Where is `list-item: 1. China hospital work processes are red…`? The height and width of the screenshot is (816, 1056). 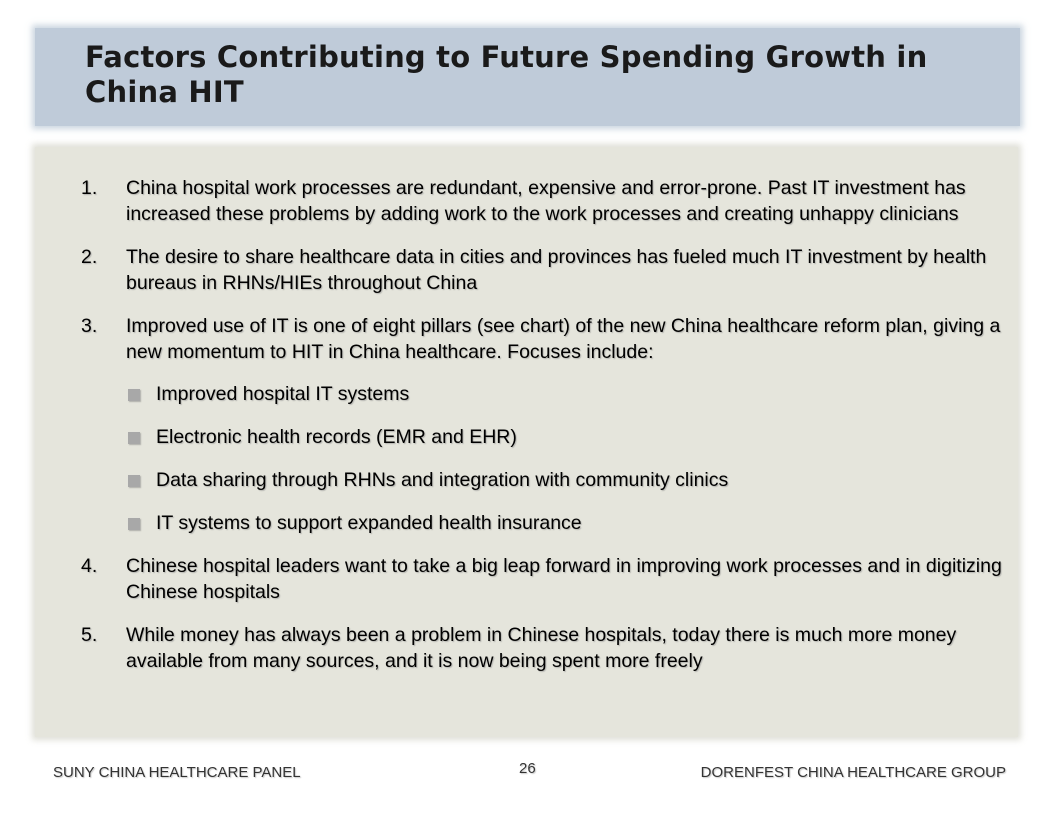
list-item: 1. China hospital work processes are red… is located at coordinates (546, 201).